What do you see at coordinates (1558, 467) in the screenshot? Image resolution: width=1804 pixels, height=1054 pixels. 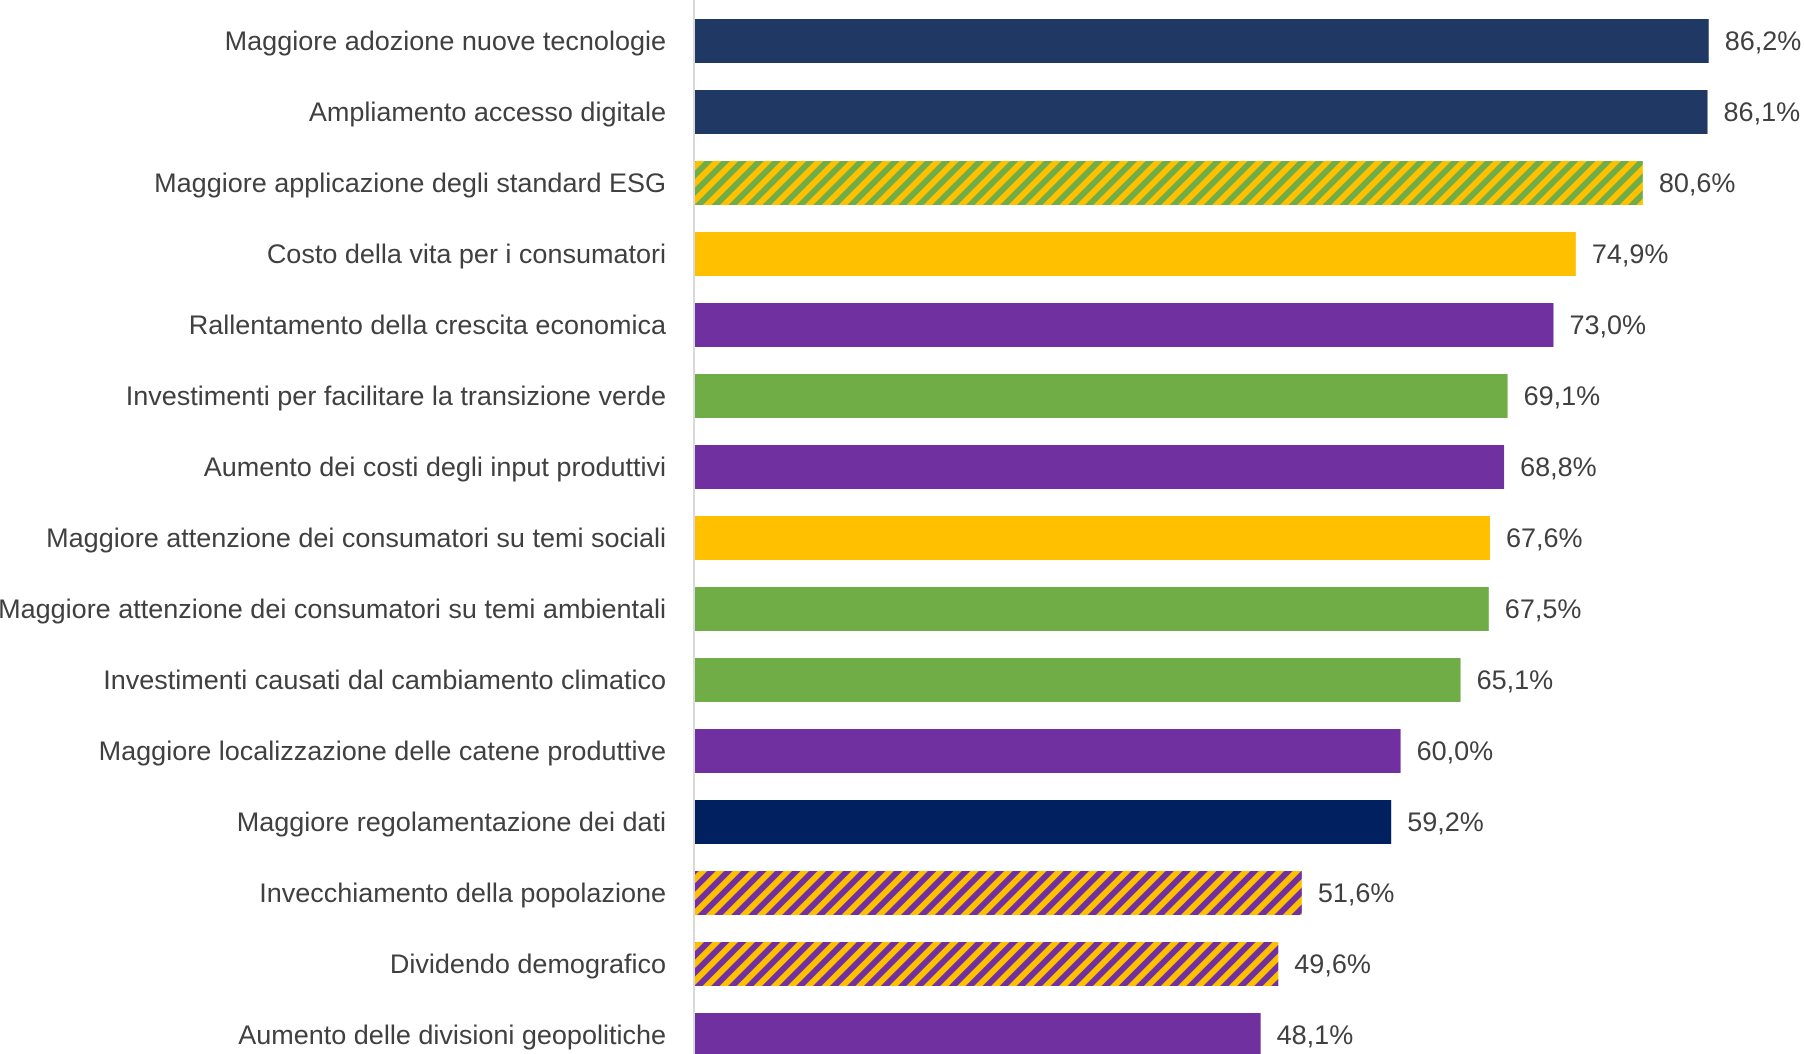 I see `data-label: 68,8%` at bounding box center [1558, 467].